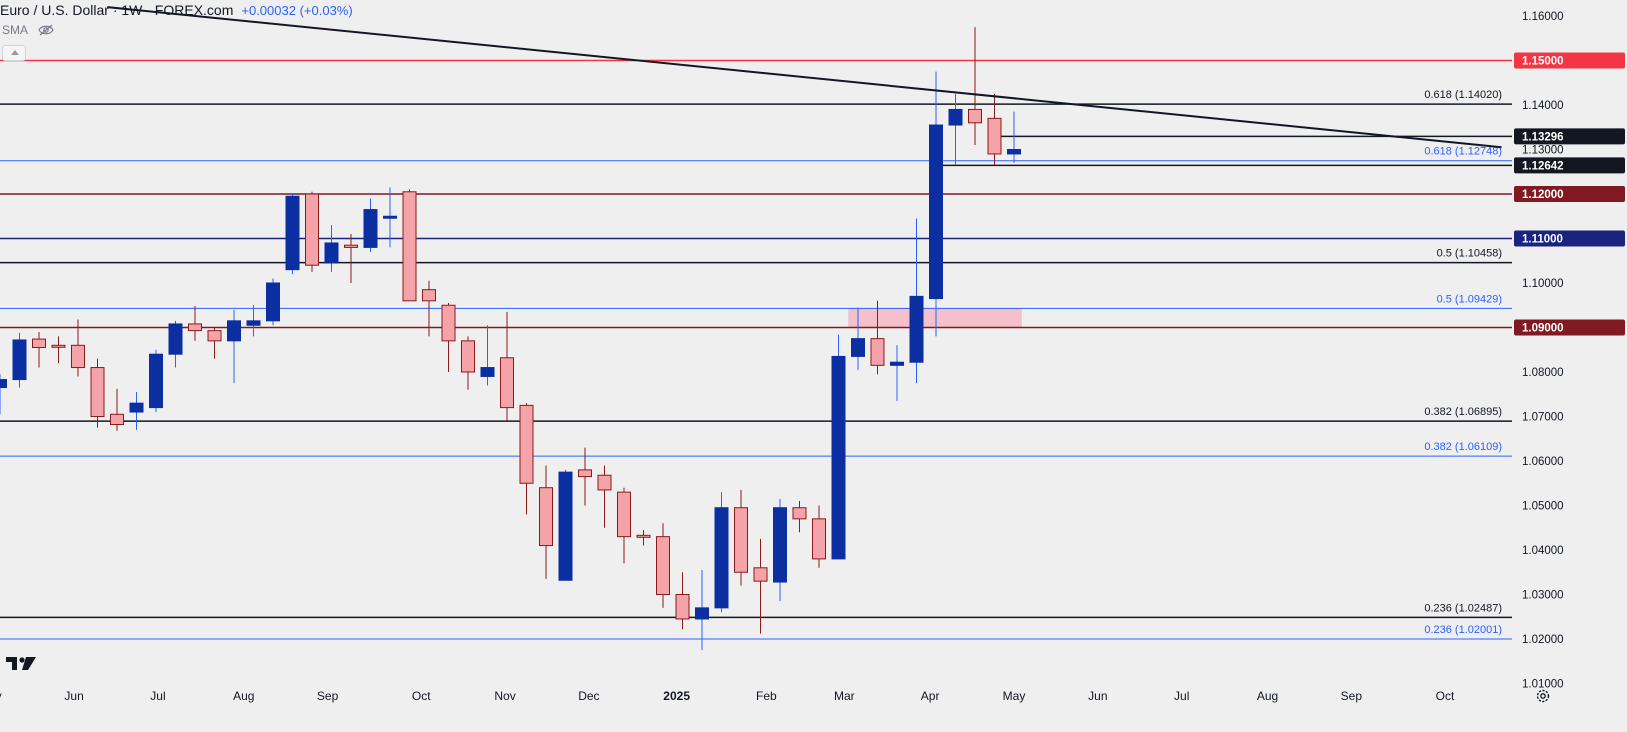  What do you see at coordinates (1463, 447) in the screenshot?
I see `fib-level-label: 0.382 (1.06109)` at bounding box center [1463, 447].